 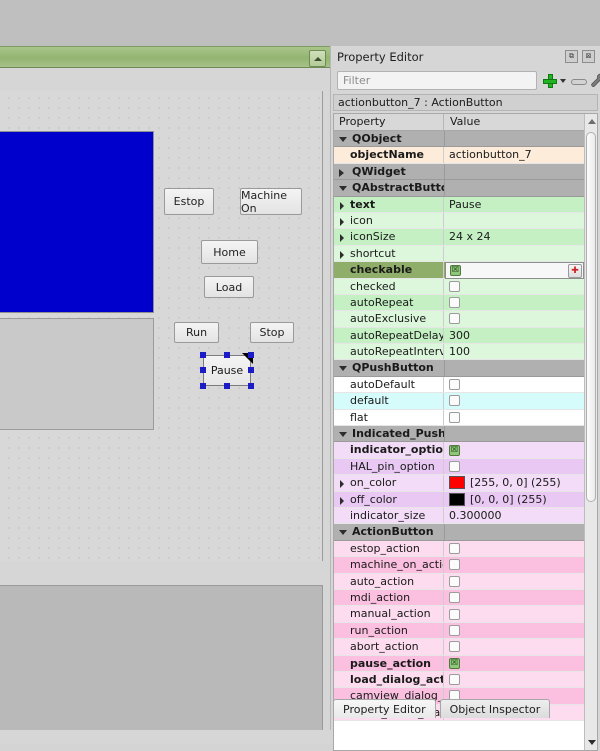 I want to click on property-row-on-color: on_color [255, 0, 0] (255), so click(x=459, y=483).